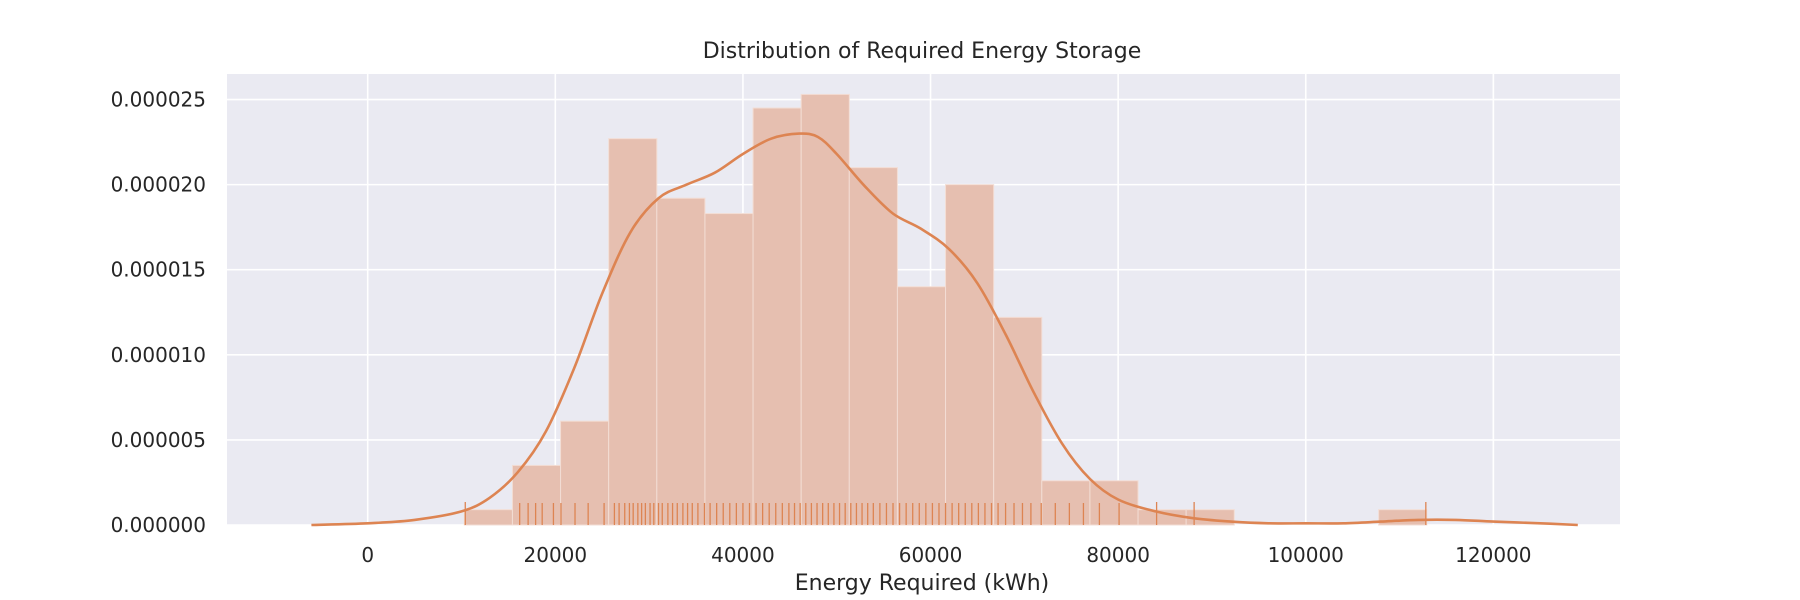 This screenshot has width=1800, height=600. What do you see at coordinates (158, 100) in the screenshot?
I see `y-tick-label-5: 0.000025` at bounding box center [158, 100].